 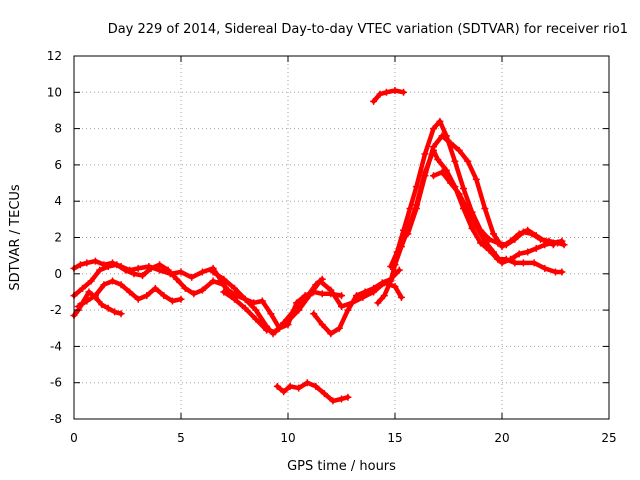 I want to click on x-axis-label: GPS time / hours, so click(x=341, y=466).